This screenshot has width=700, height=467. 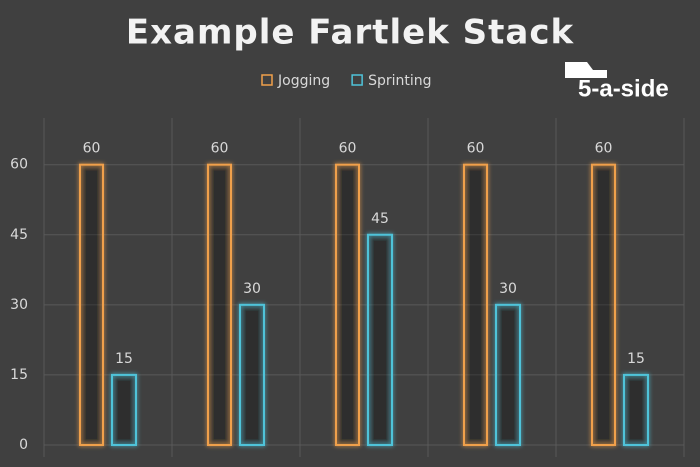 What do you see at coordinates (19, 305) in the screenshot?
I see `y-tick-label: 30` at bounding box center [19, 305].